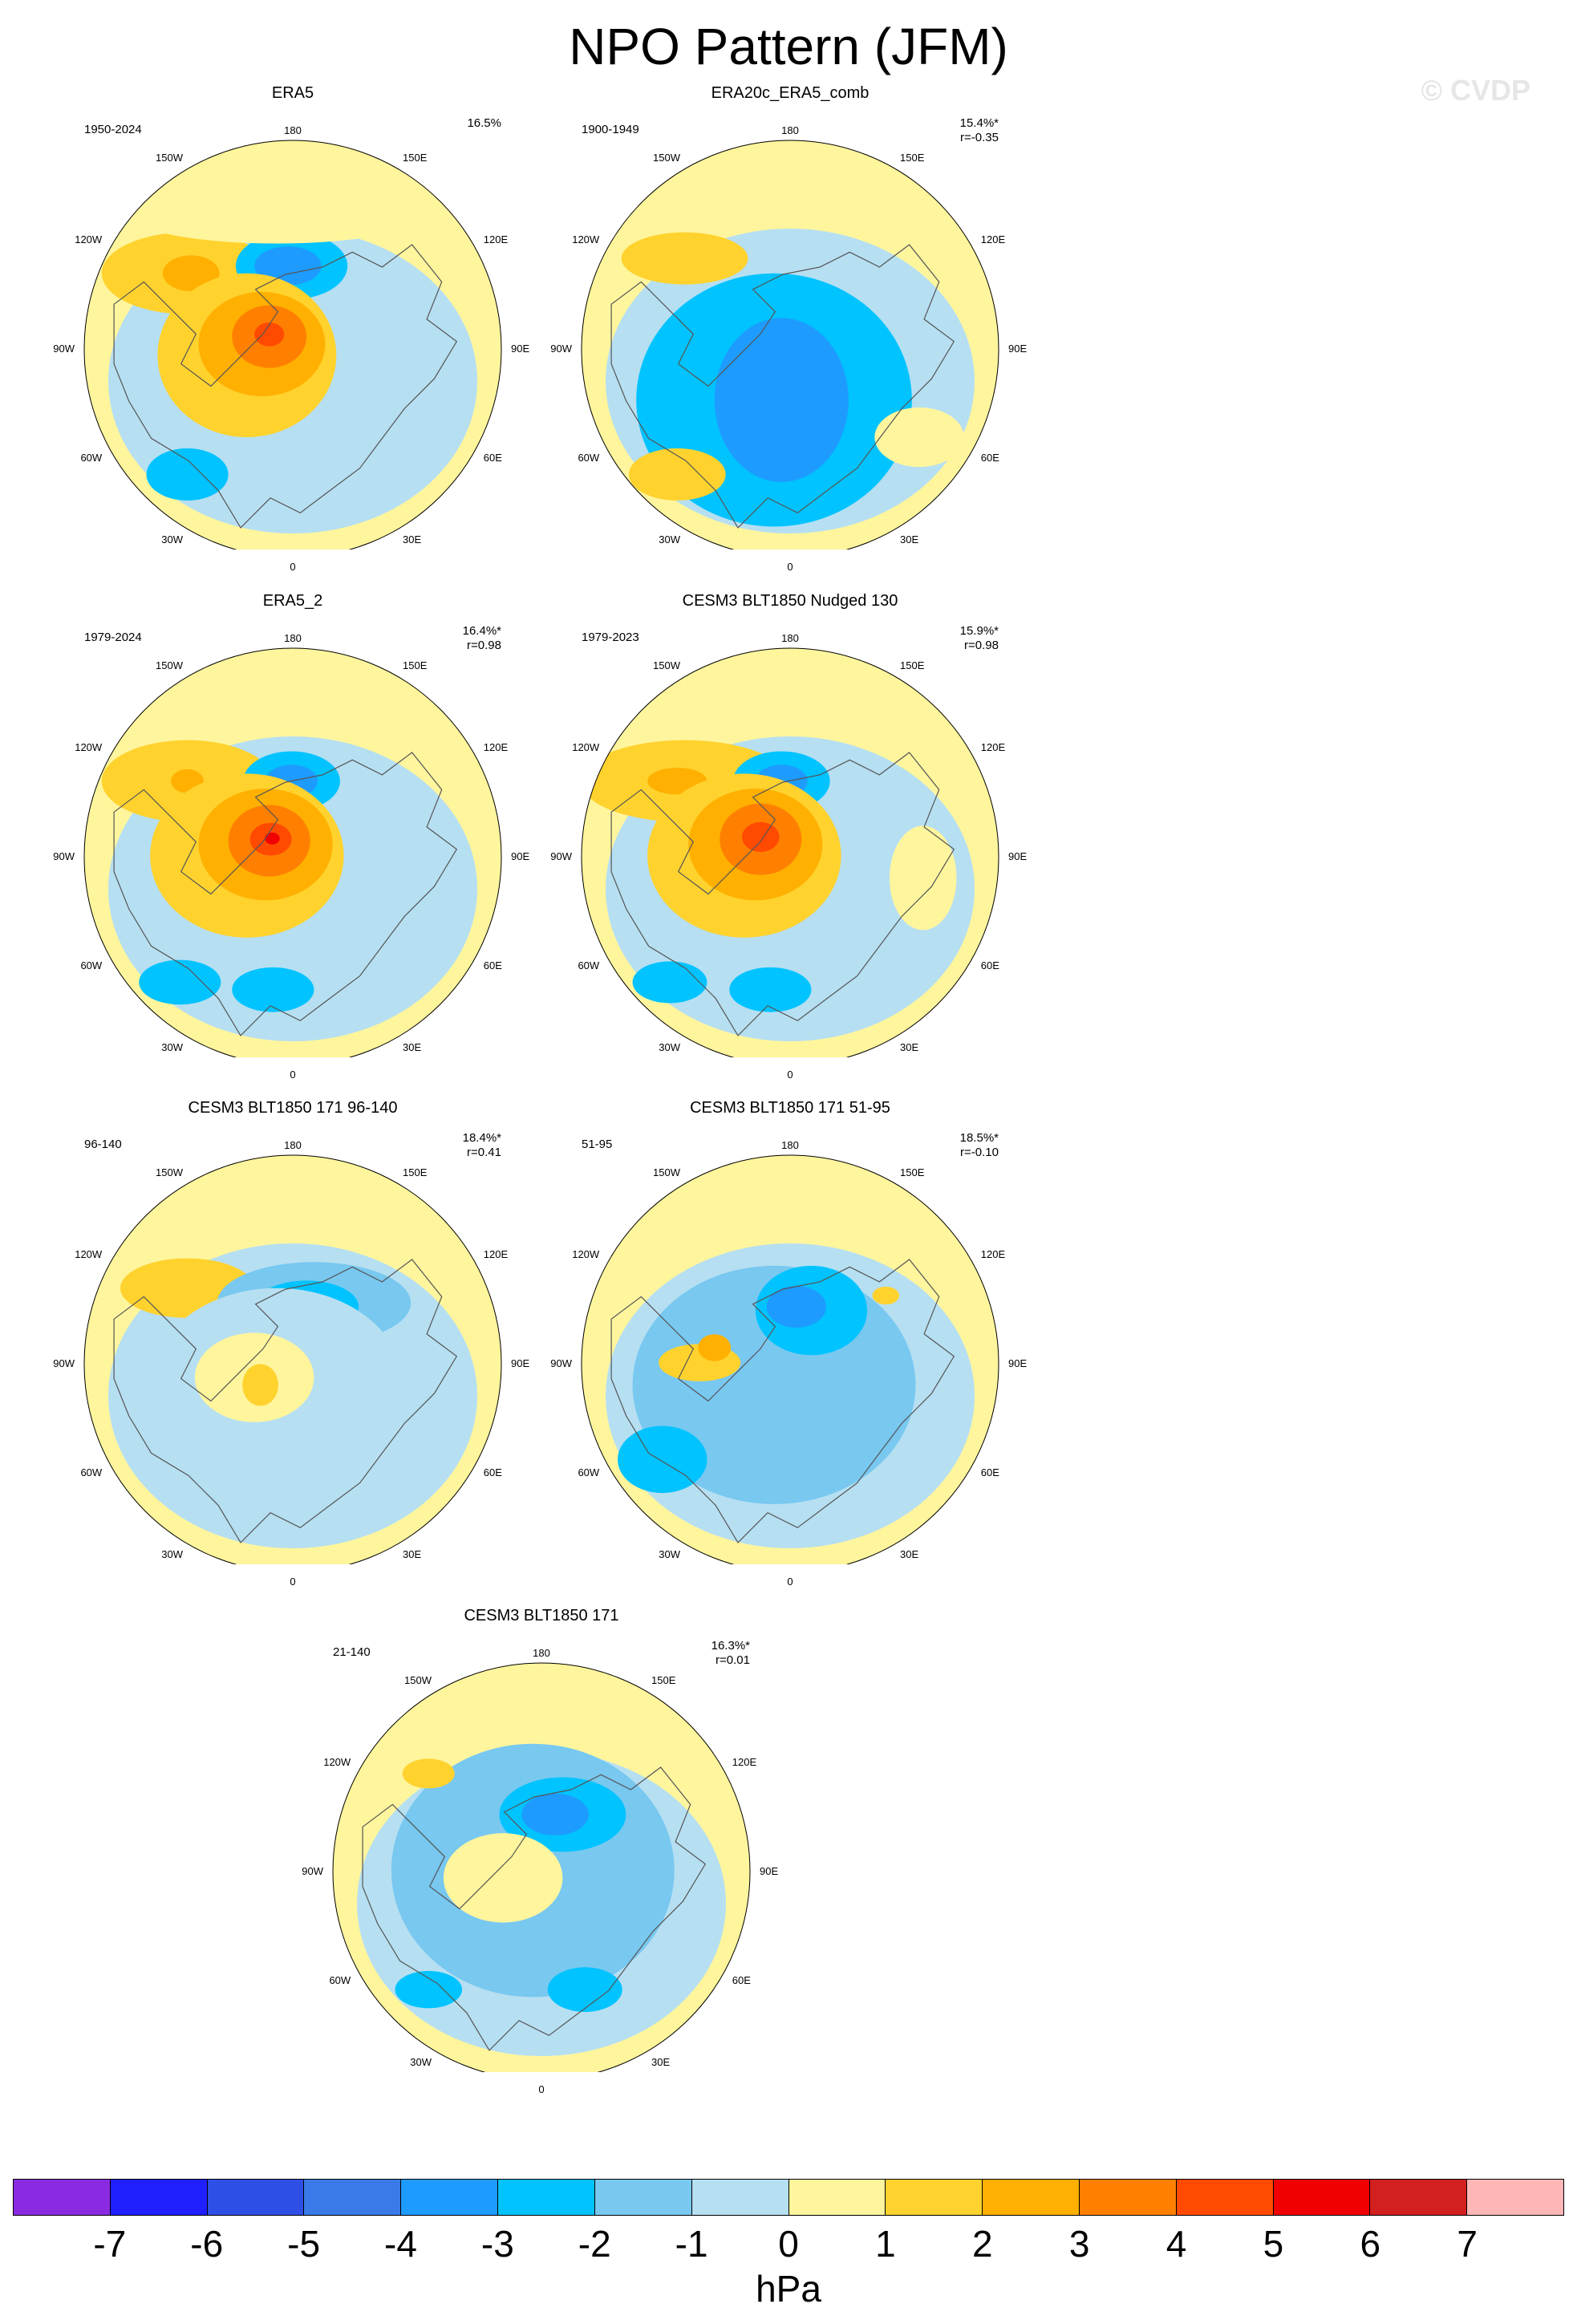  What do you see at coordinates (979, 631) in the screenshot?
I see `variance-percent: 15.9%*` at bounding box center [979, 631].